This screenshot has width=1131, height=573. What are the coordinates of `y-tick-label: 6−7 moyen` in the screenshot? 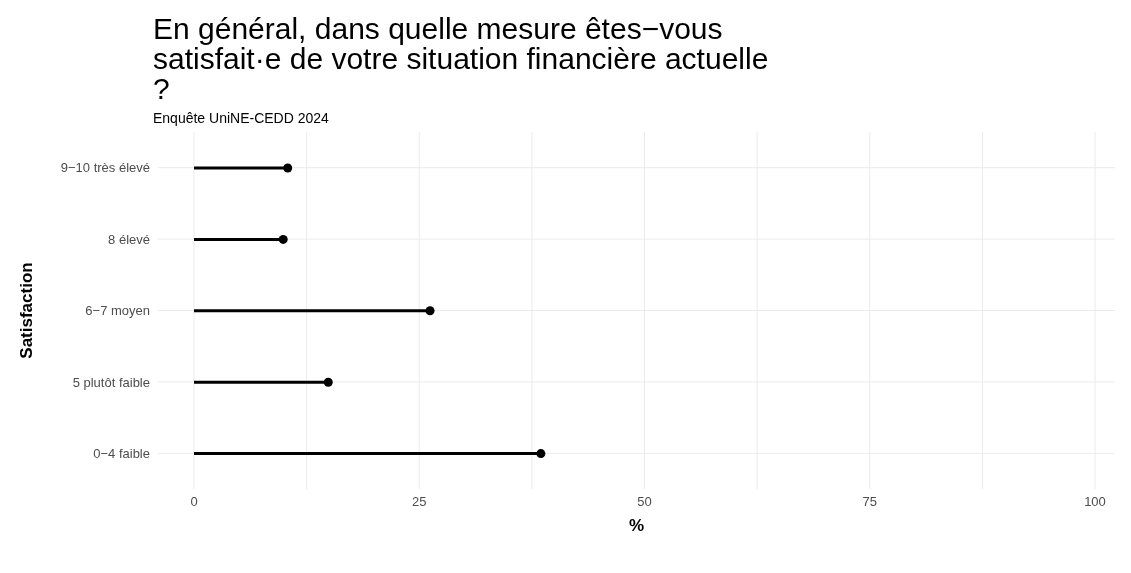 It's located at (117, 311).